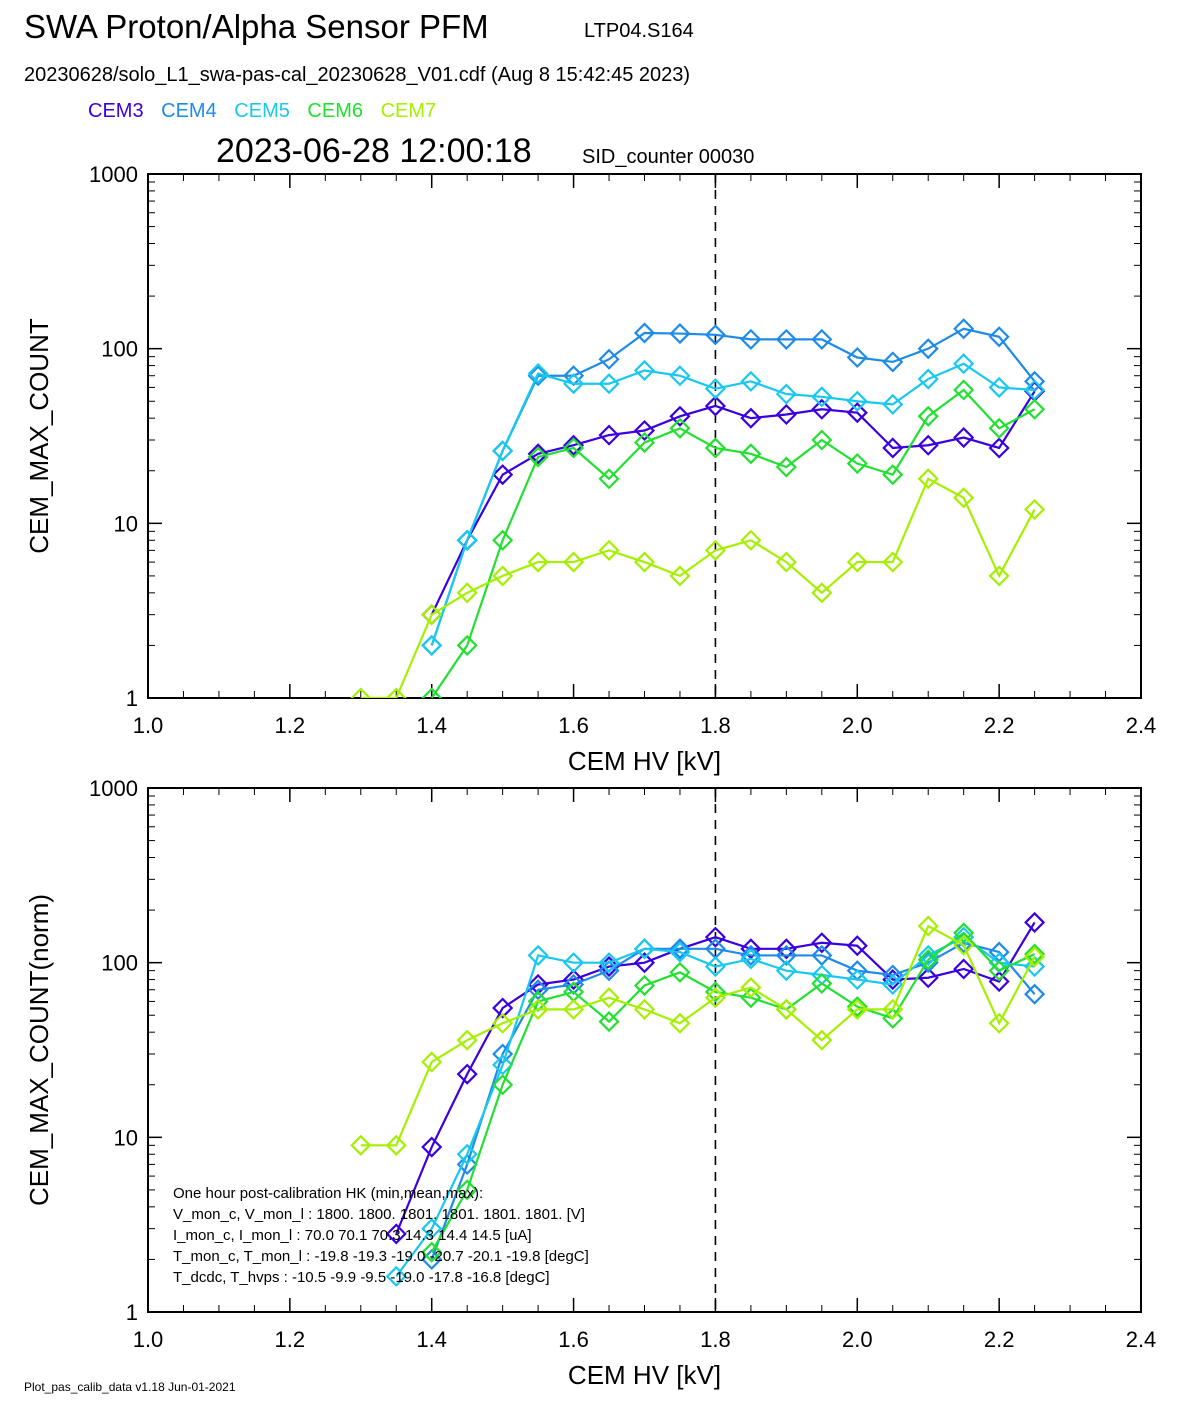 The width and height of the screenshot is (1201, 1411). Describe the element at coordinates (39, 436) in the screenshot. I see `y-axis-title: CEM_MAX_COUNT` at that location.